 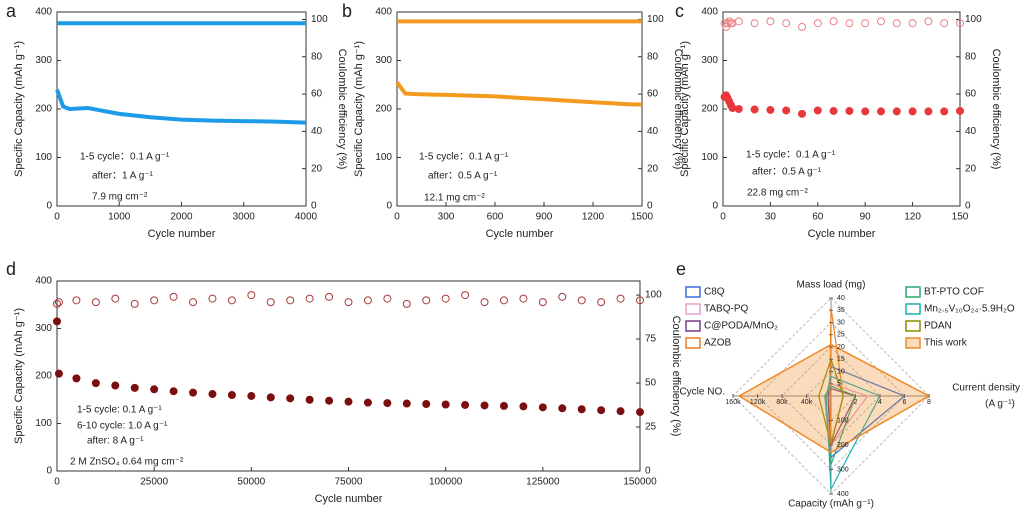 What do you see at coordinates (758, 402) in the screenshot?
I see `radar-tick-label: 120k` at bounding box center [758, 402].